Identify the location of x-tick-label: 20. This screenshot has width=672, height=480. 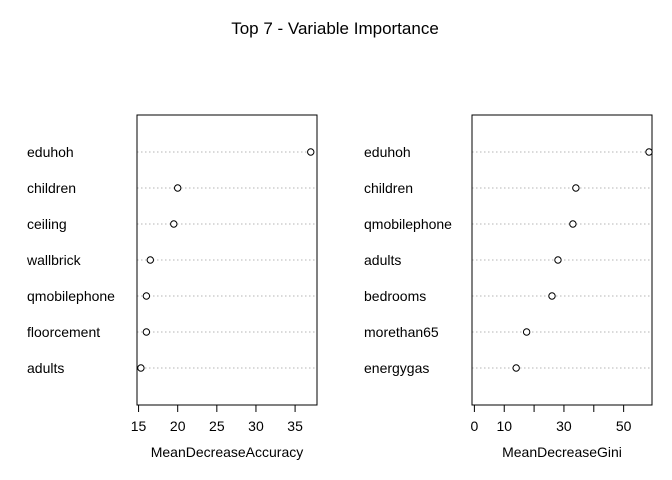
(178, 426).